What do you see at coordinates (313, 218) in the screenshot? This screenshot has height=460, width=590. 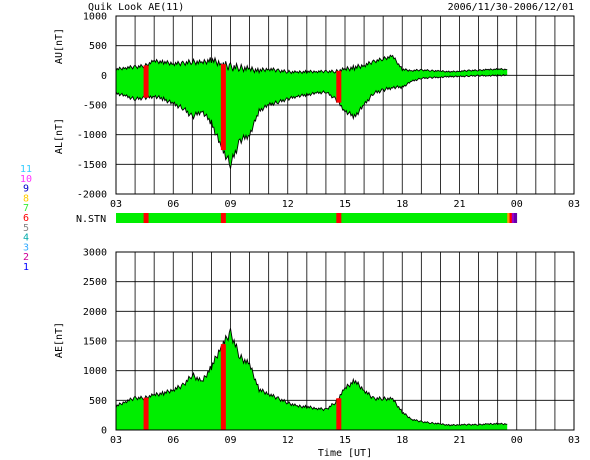 I see `station-bar-fill` at bounding box center [313, 218].